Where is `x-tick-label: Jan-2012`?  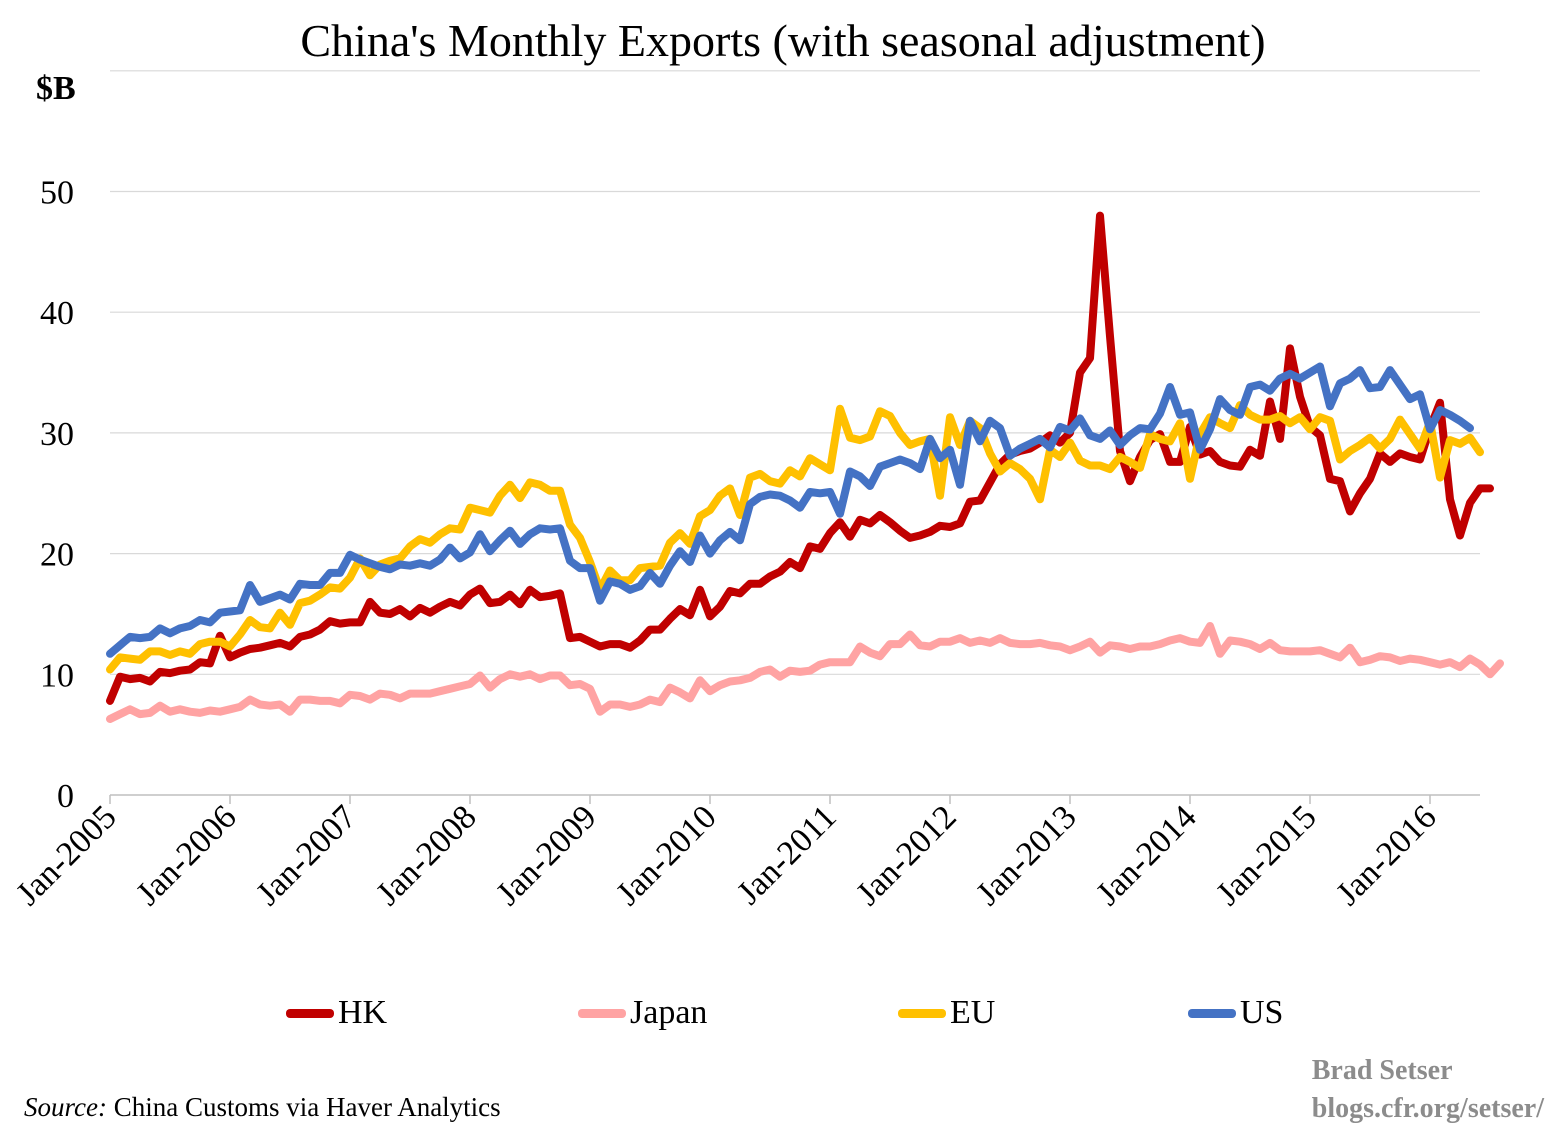 x-tick-label: Jan-2012 is located at coordinates (906, 855).